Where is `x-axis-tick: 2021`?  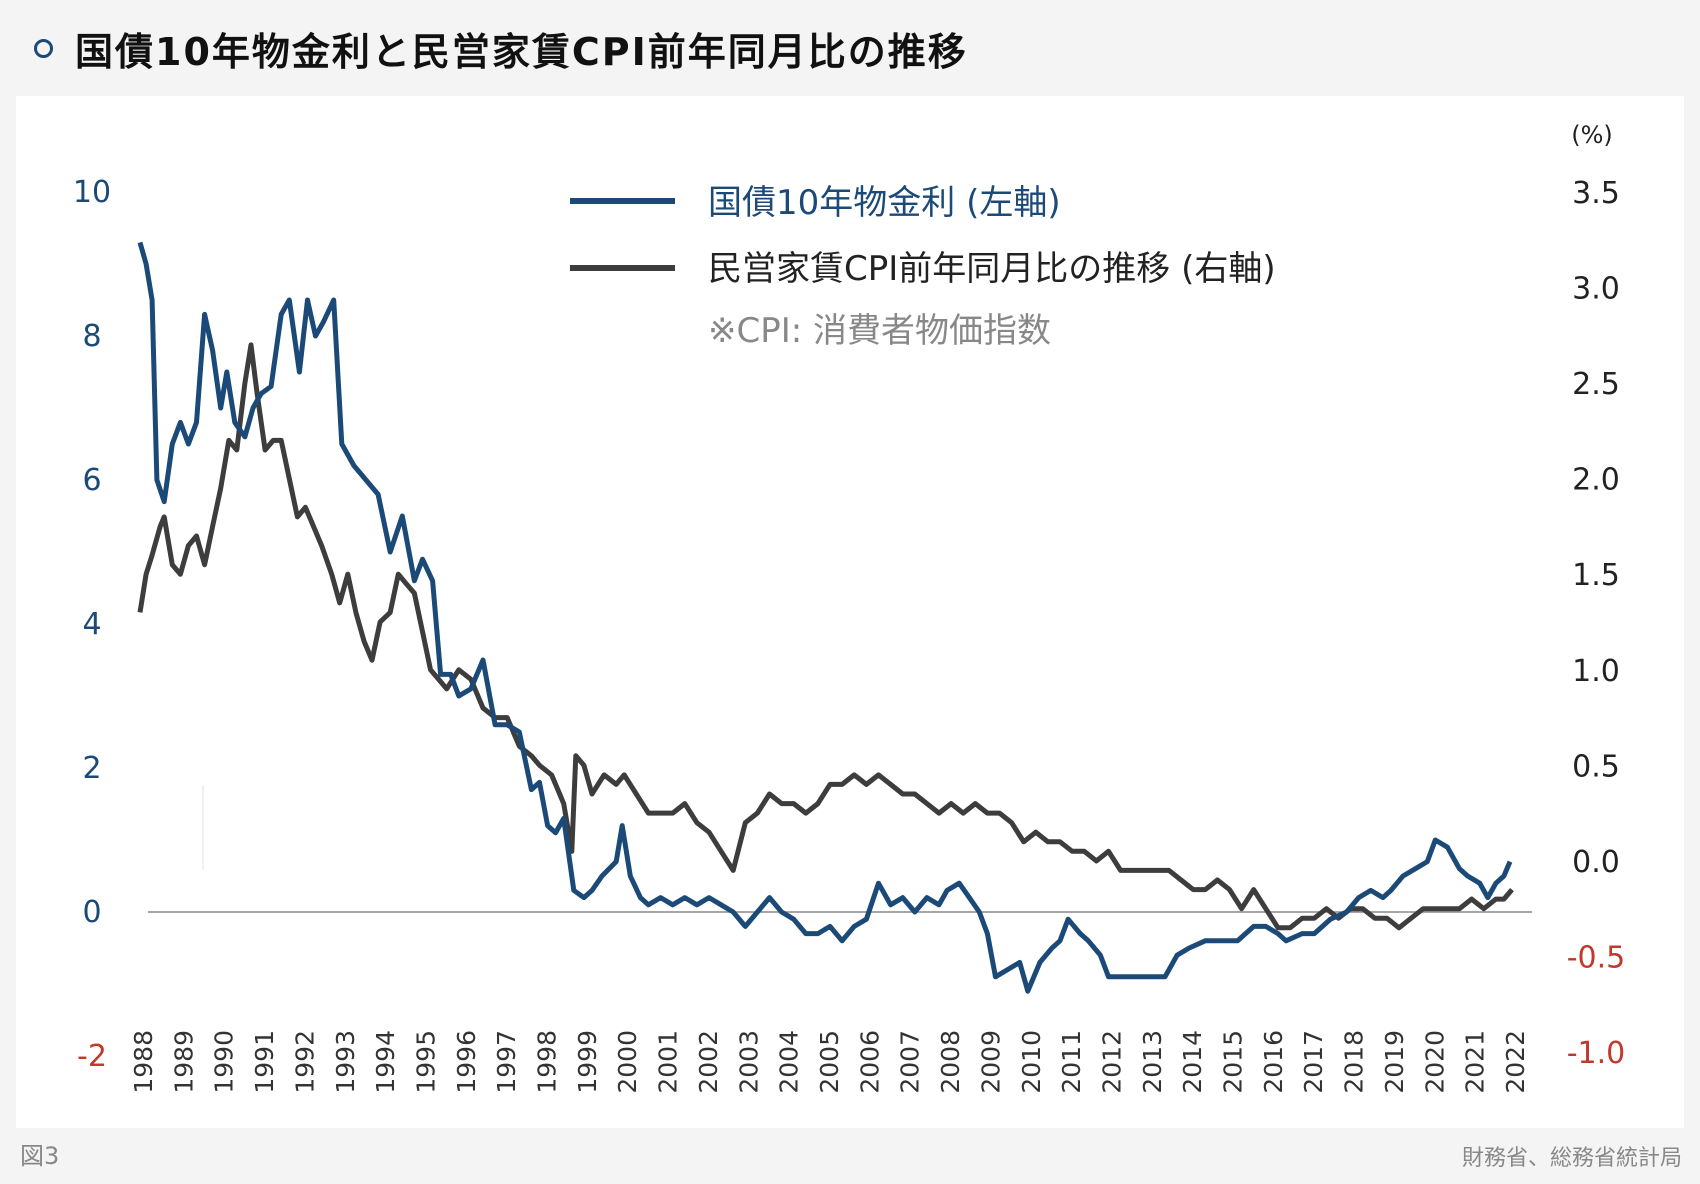
x-axis-tick: 2021 is located at coordinates (1475, 1062).